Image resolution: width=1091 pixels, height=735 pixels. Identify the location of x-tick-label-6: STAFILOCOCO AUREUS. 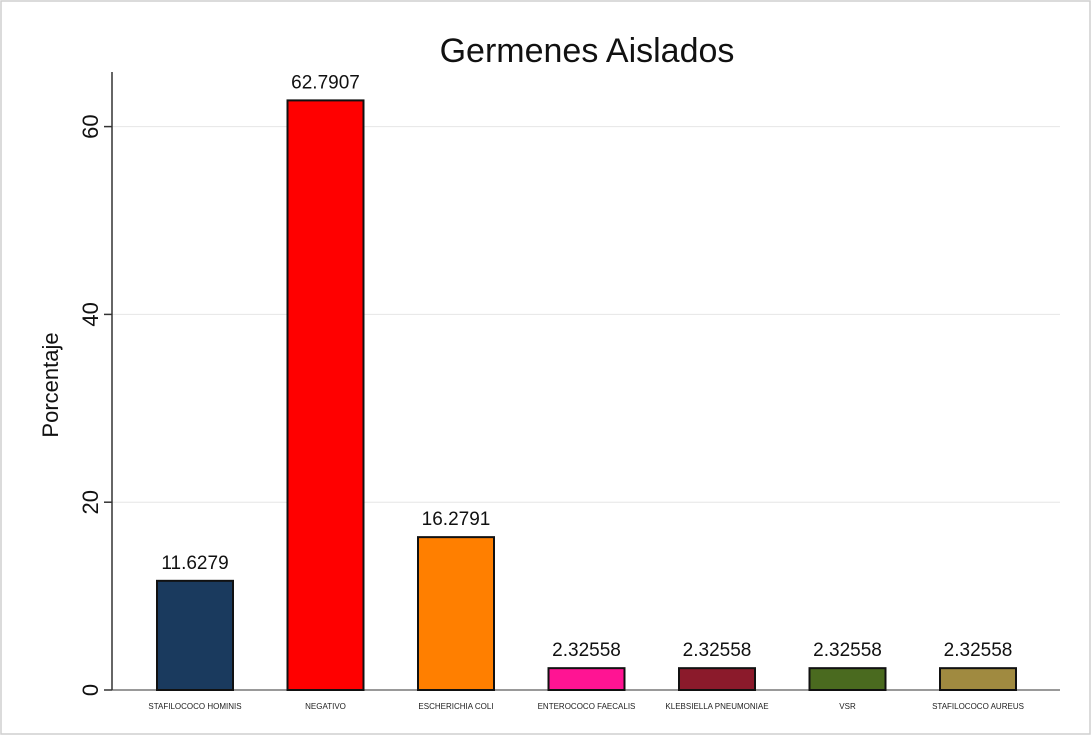
(978, 706).